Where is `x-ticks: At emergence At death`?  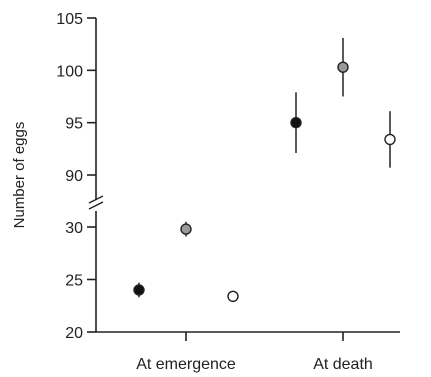
x-ticks: At emergence At death is located at coordinates (254, 352).